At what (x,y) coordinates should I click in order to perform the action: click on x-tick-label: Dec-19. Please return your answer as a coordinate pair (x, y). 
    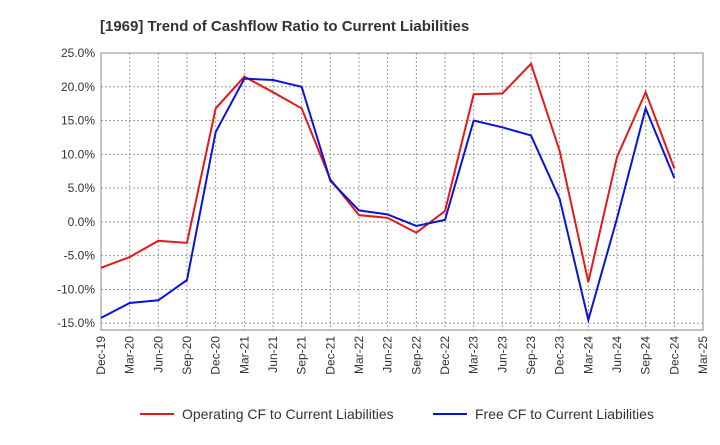
    Looking at the image, I should click on (101, 355).